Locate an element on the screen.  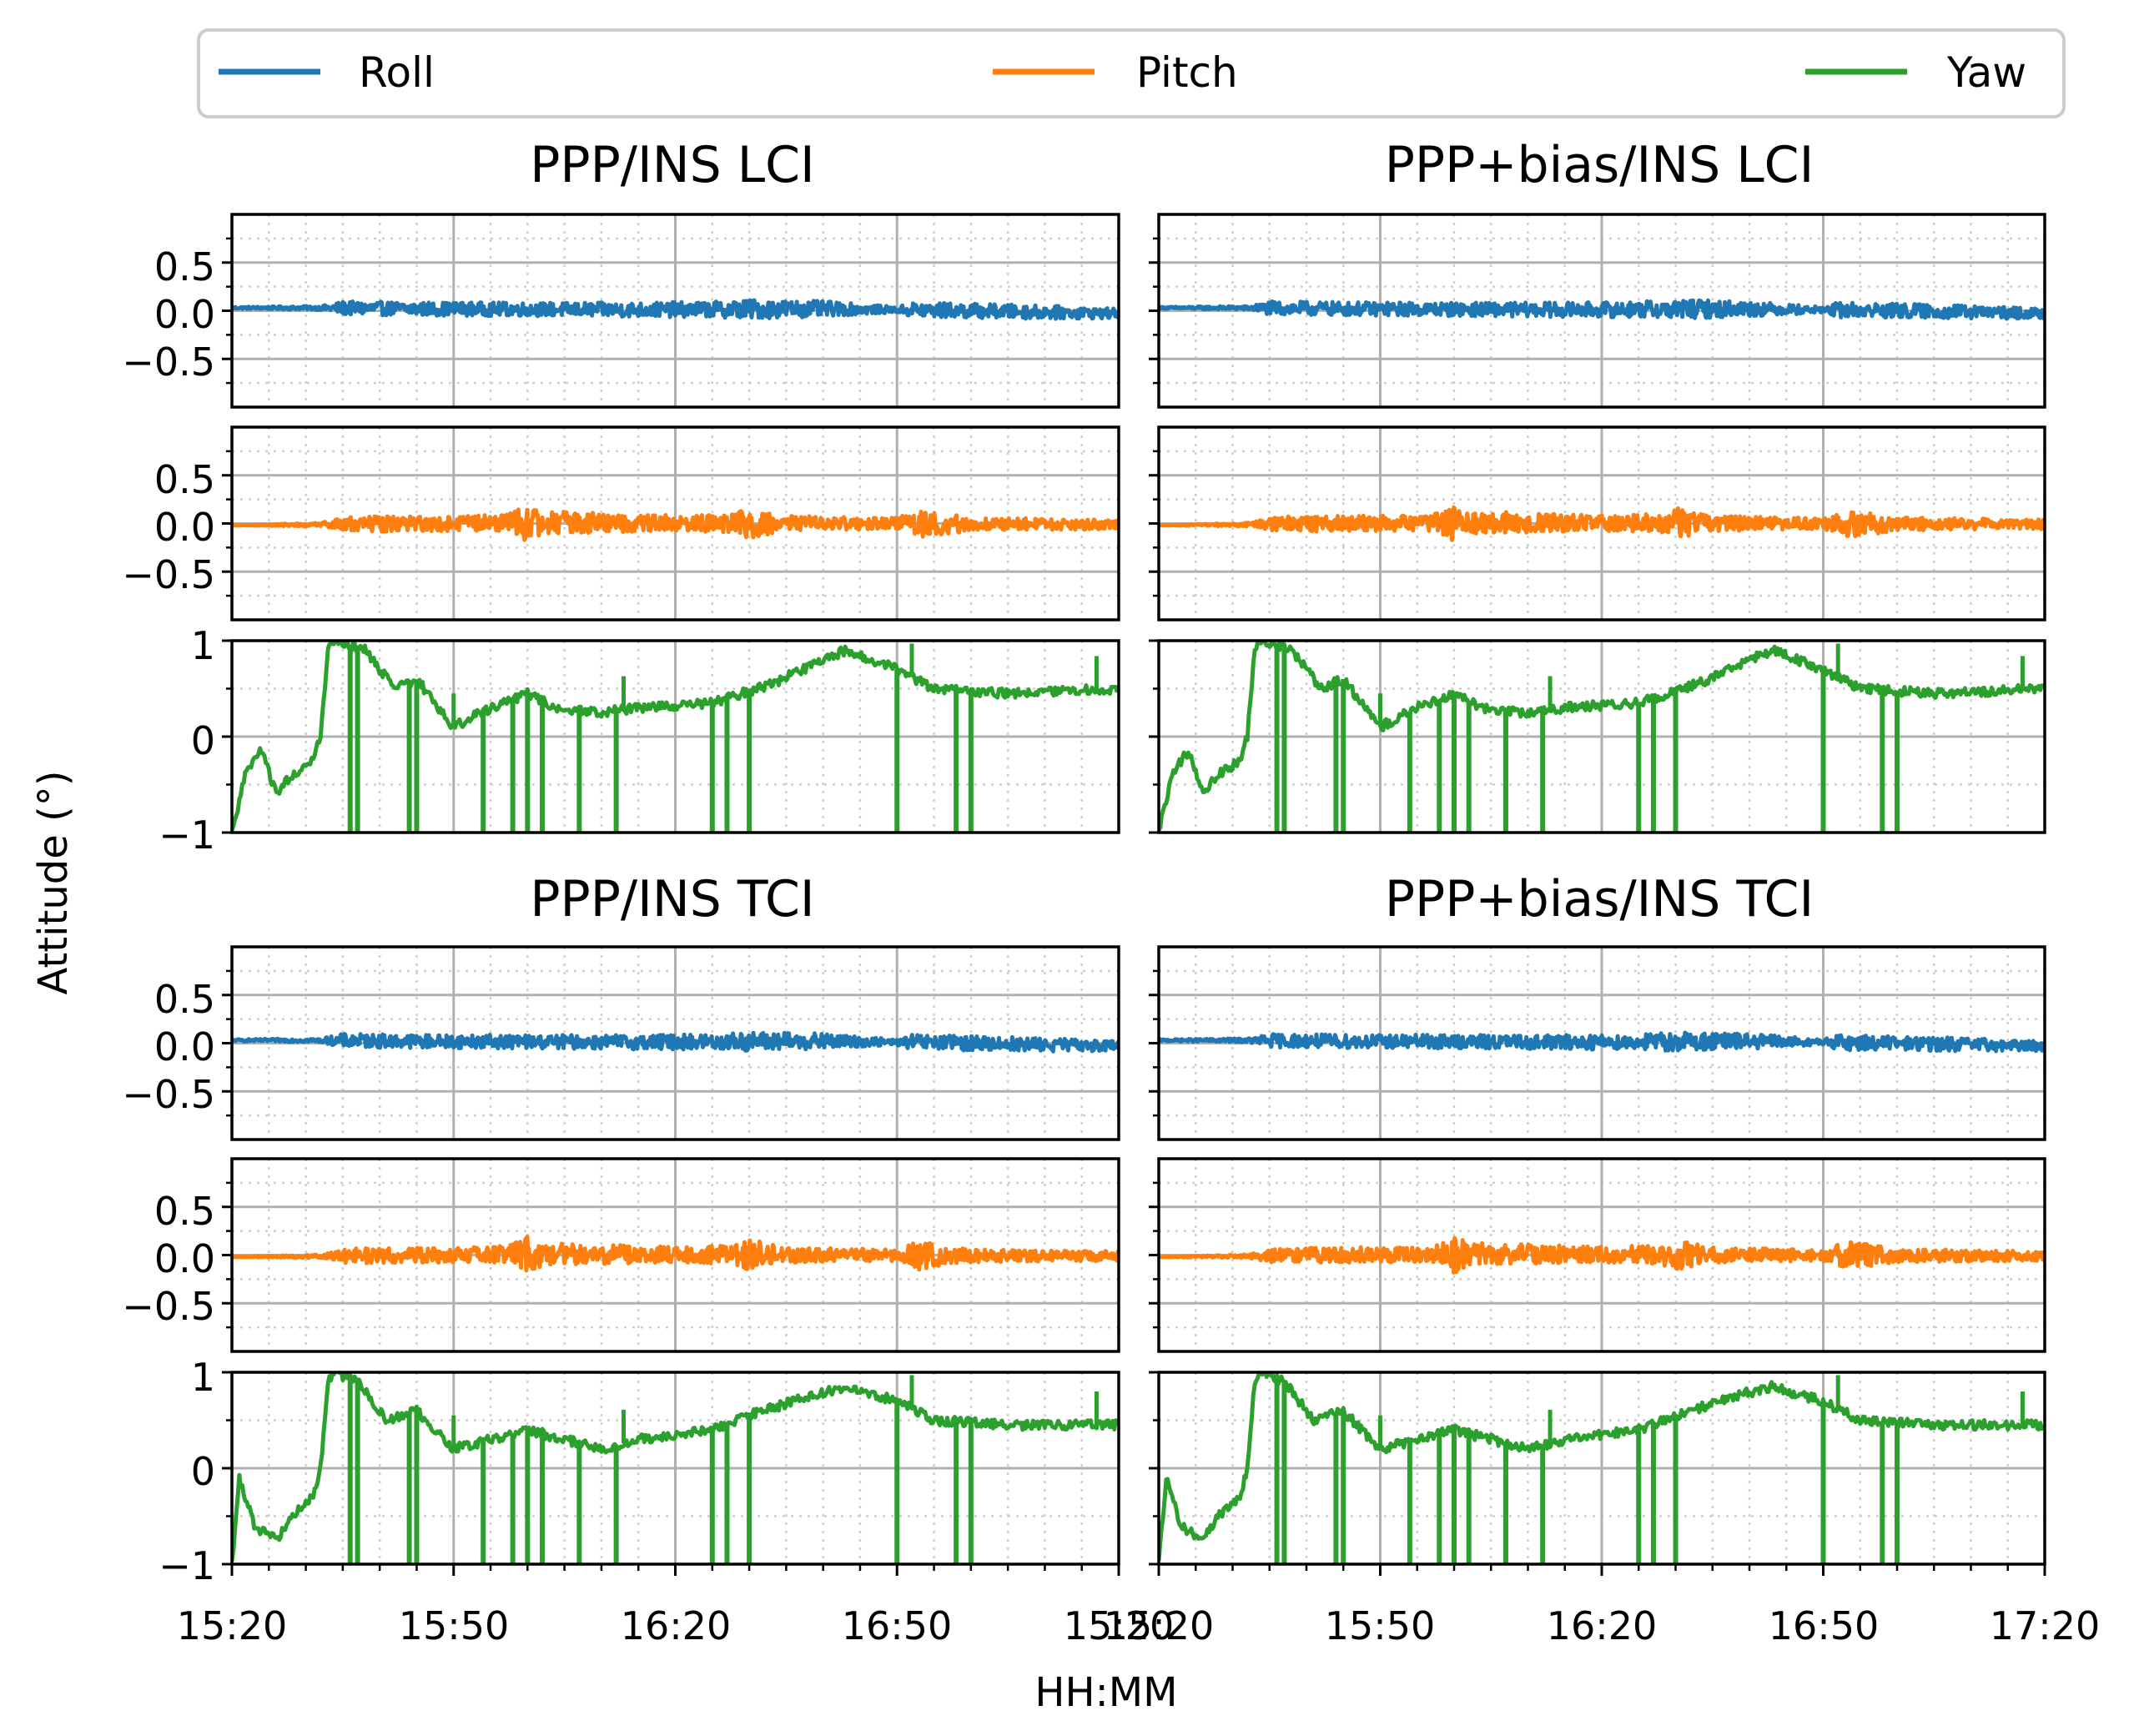
legend-frame is located at coordinates (1131, 73).